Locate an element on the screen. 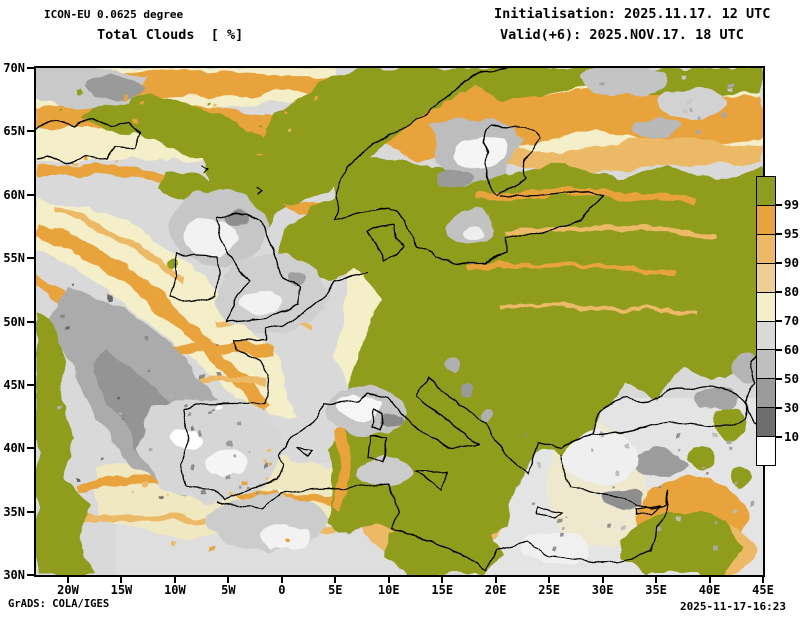  lat-label: 65N is located at coordinates (14, 131).